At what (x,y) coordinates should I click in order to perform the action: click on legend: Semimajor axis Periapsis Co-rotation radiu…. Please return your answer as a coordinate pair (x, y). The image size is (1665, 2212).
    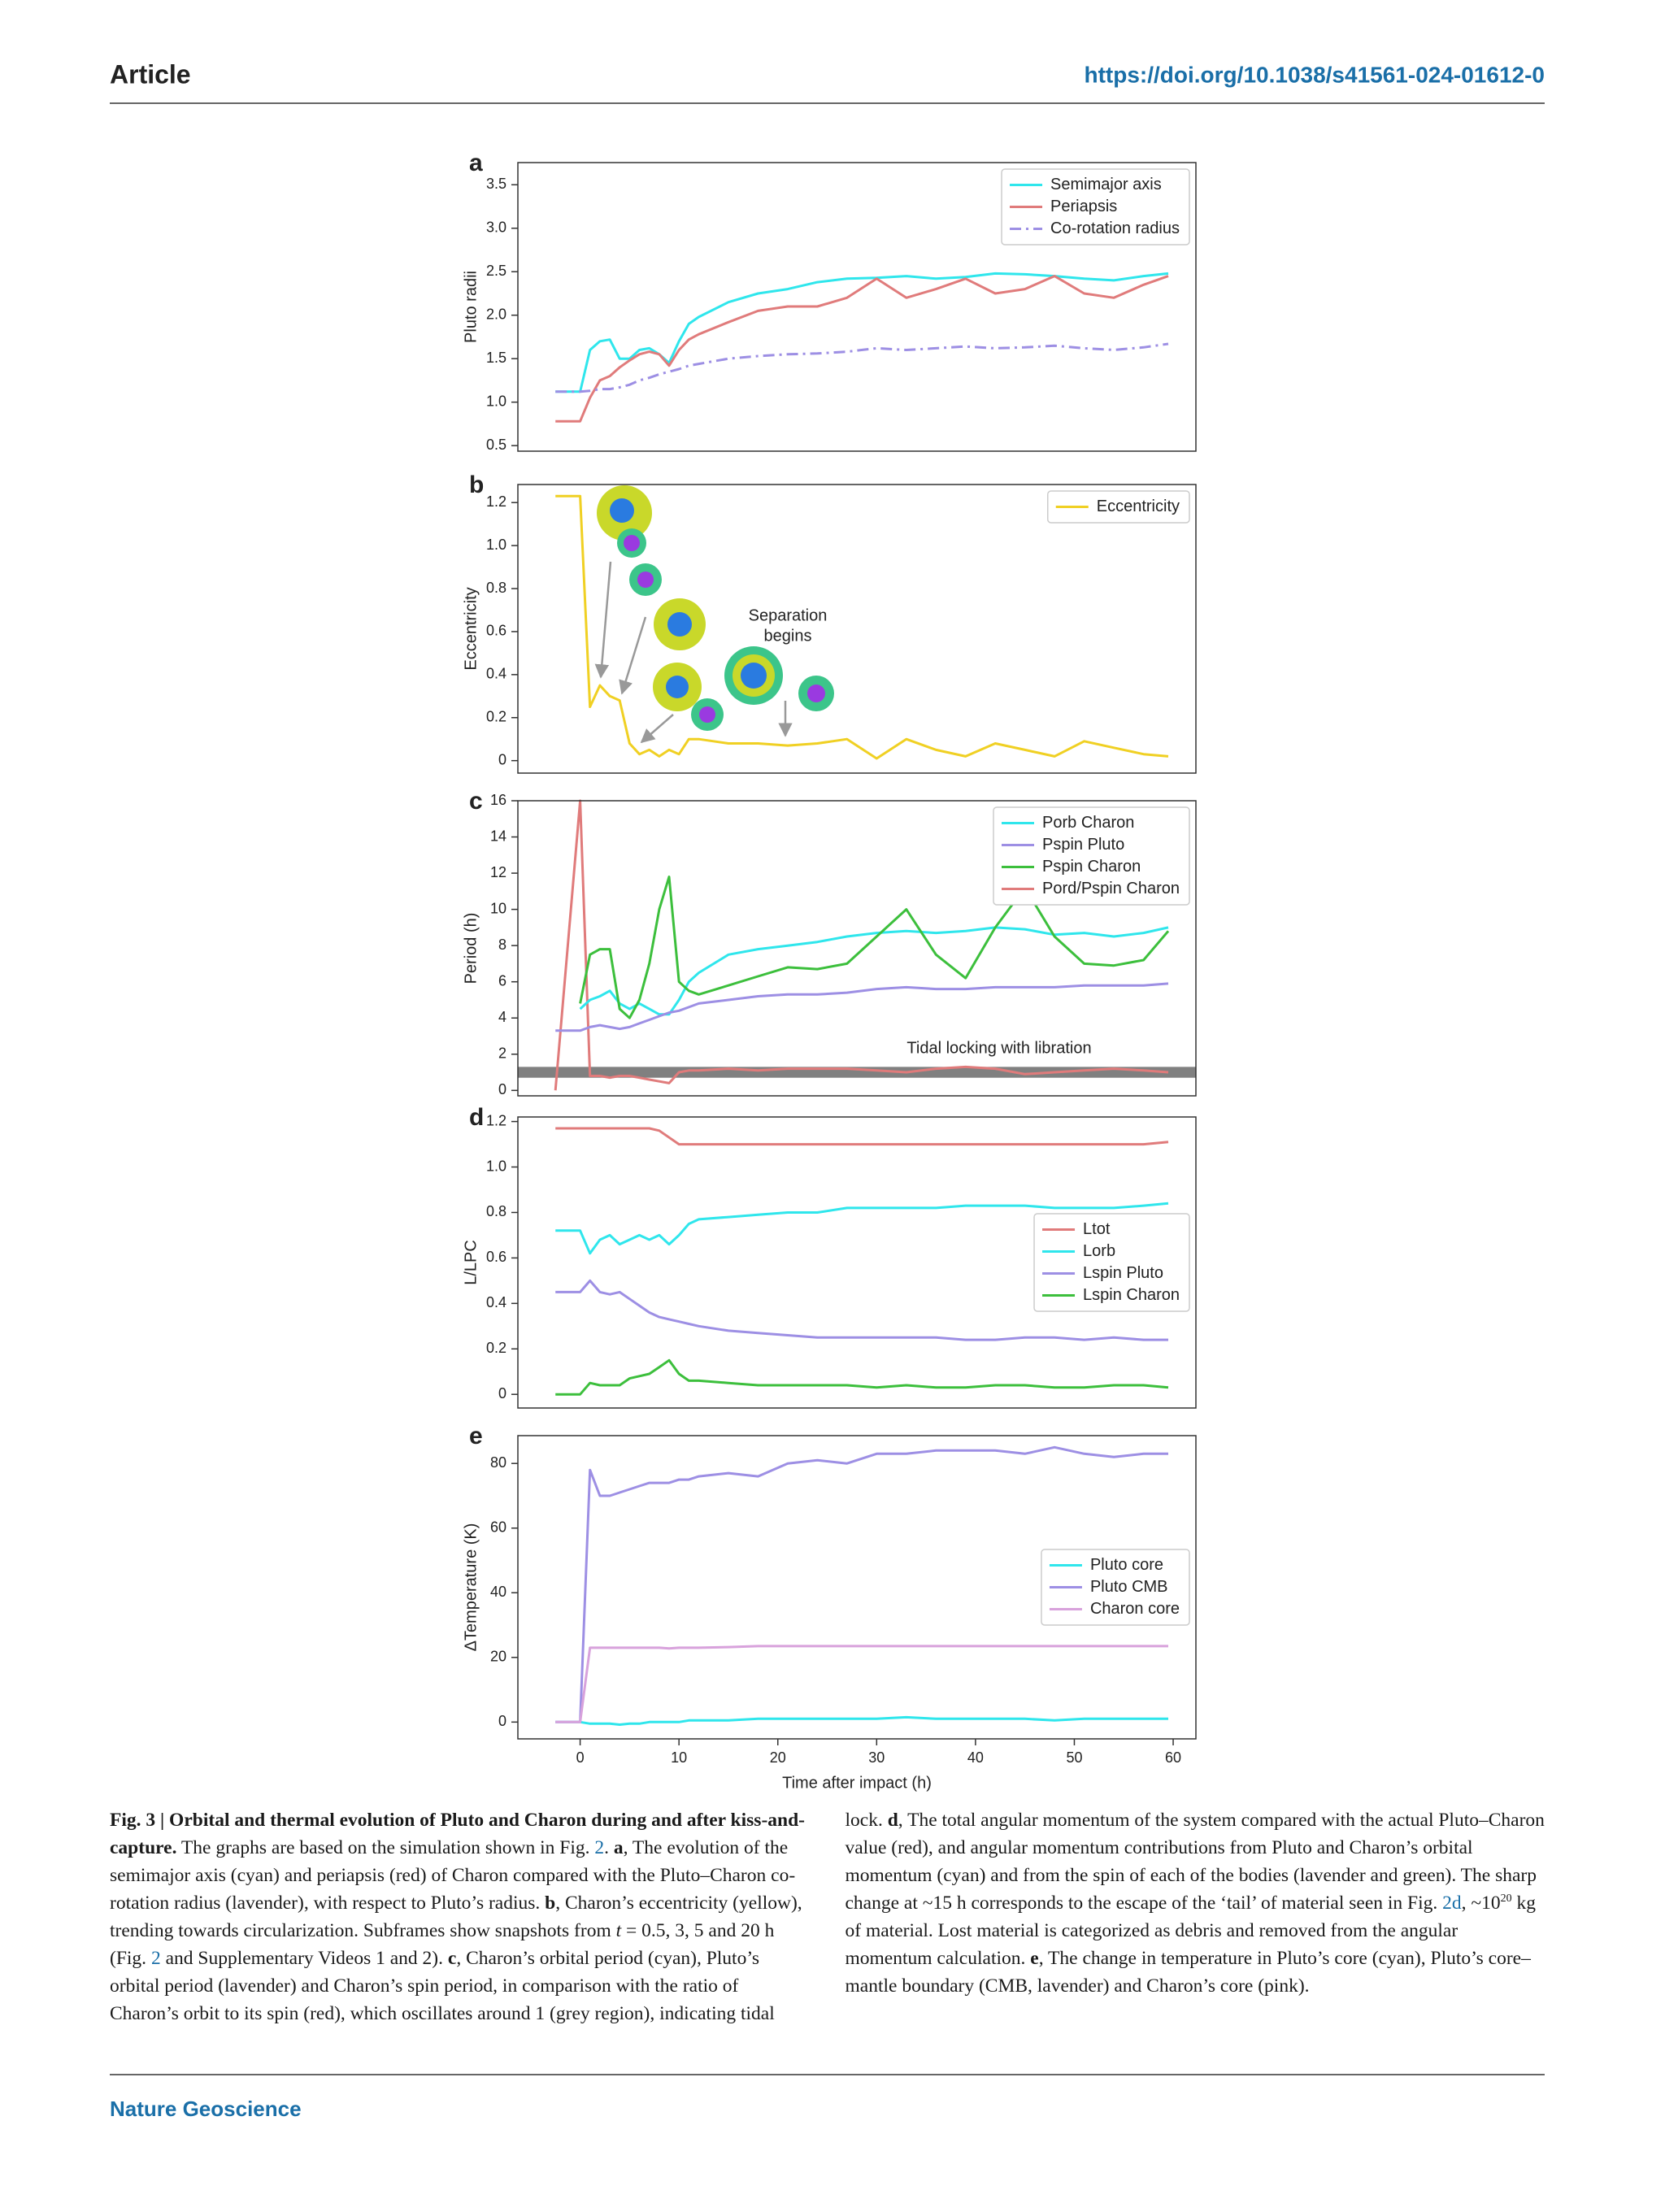
    Looking at the image, I should click on (1095, 207).